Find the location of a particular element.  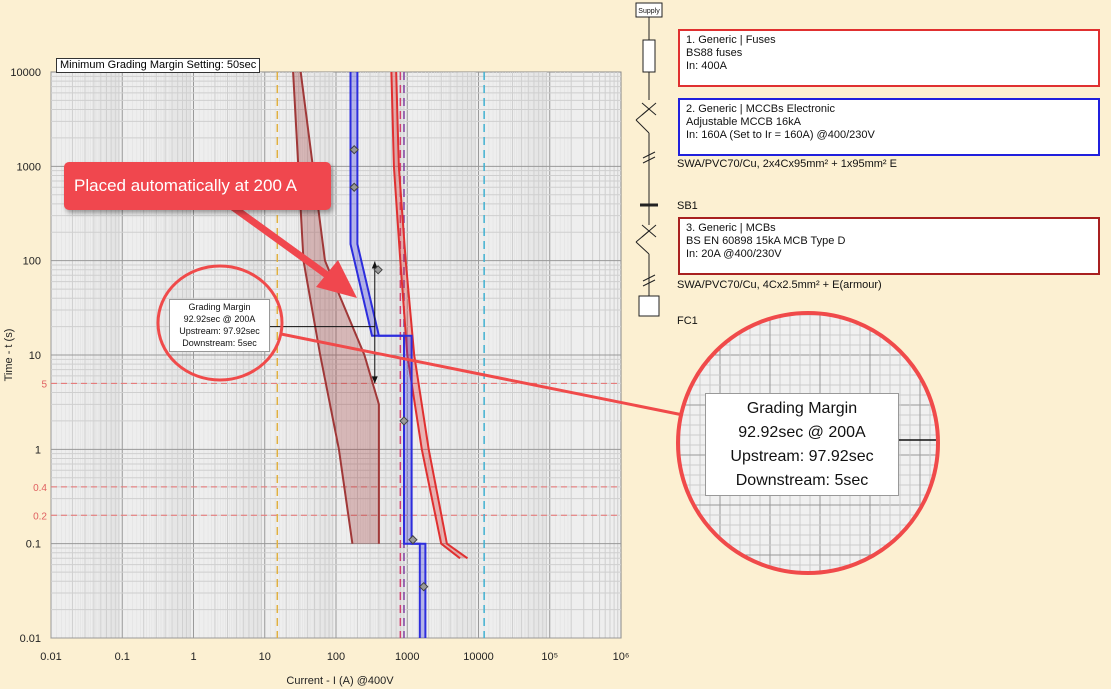

margin-arrow-down is located at coordinates (374, 380).